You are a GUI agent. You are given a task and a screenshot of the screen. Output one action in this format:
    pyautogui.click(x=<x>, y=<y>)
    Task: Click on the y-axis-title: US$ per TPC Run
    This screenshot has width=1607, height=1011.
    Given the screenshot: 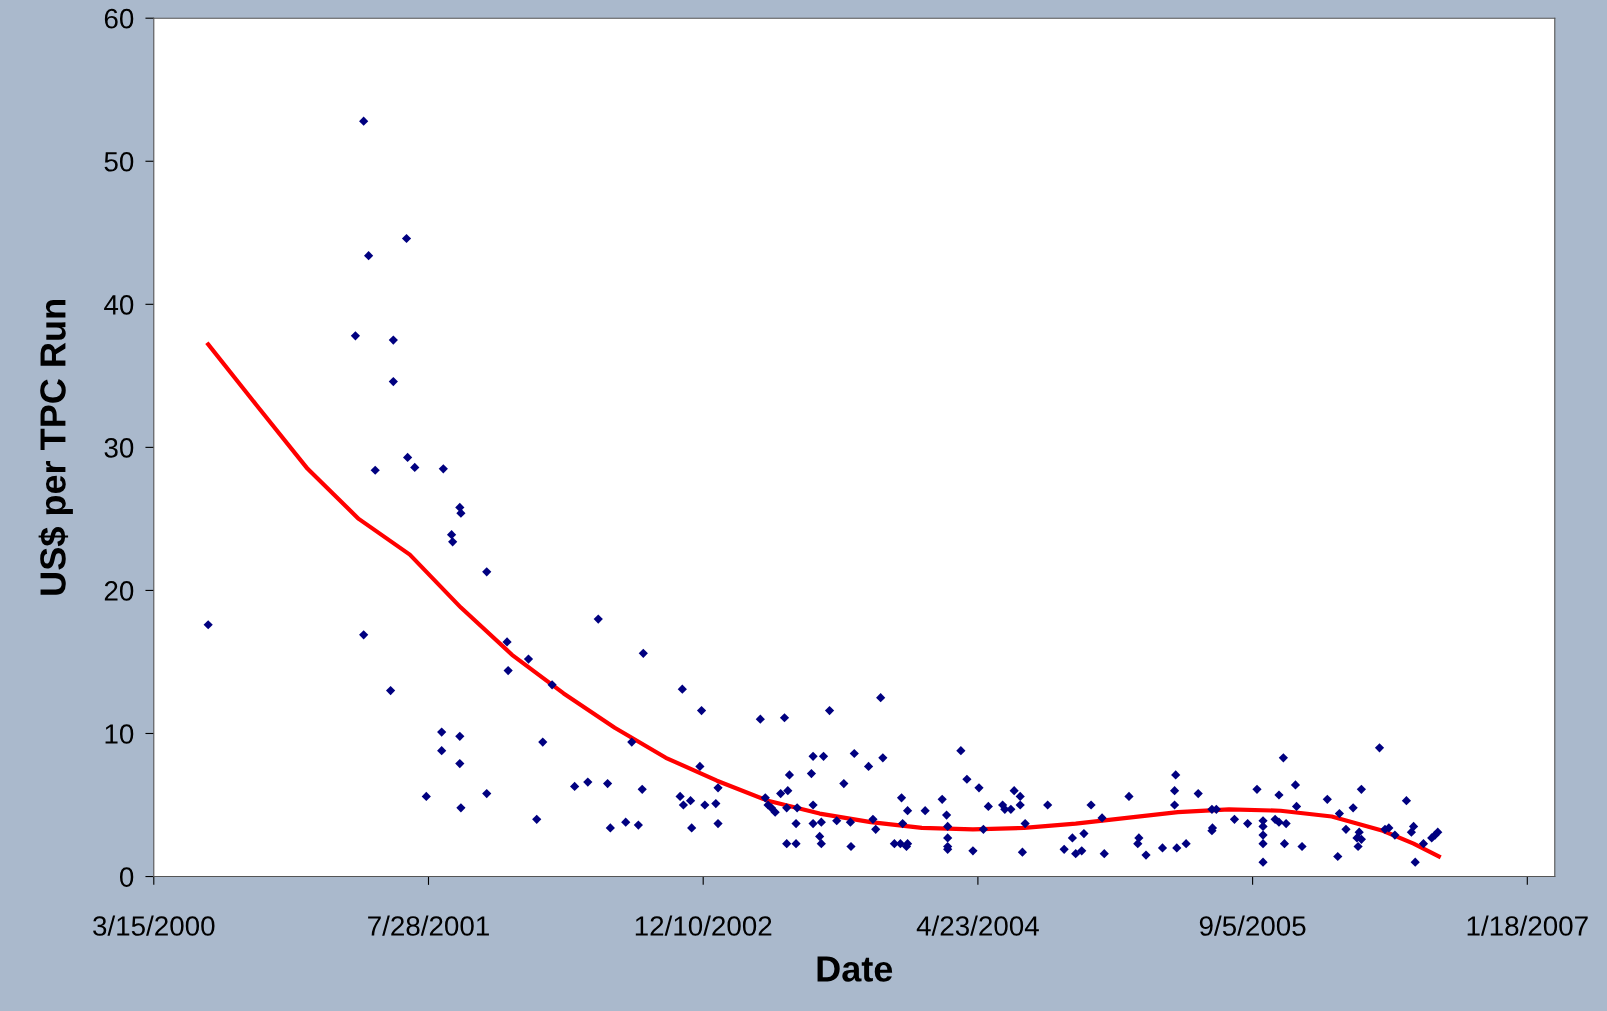 What is the action you would take?
    pyautogui.click(x=55, y=447)
    